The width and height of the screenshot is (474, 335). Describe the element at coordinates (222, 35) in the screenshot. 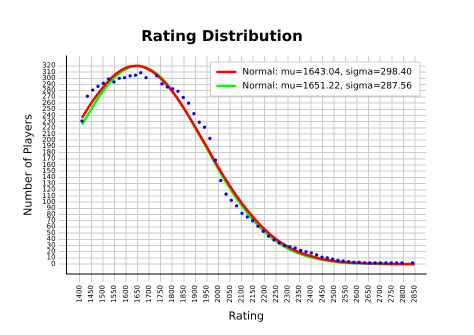

I see `chart-title: Rating Distribution` at that location.